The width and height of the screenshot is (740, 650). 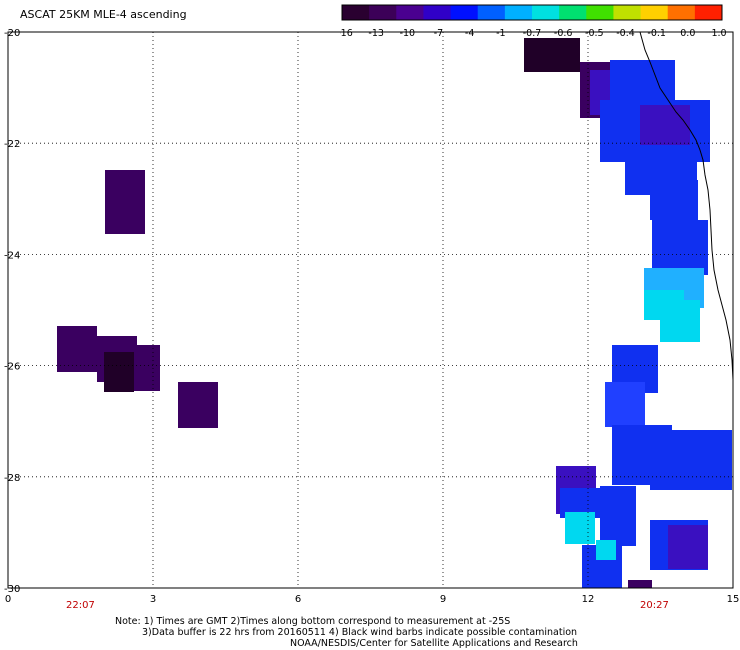 What do you see at coordinates (12, 144) in the screenshot?
I see `y-tick-label: -22` at bounding box center [12, 144].